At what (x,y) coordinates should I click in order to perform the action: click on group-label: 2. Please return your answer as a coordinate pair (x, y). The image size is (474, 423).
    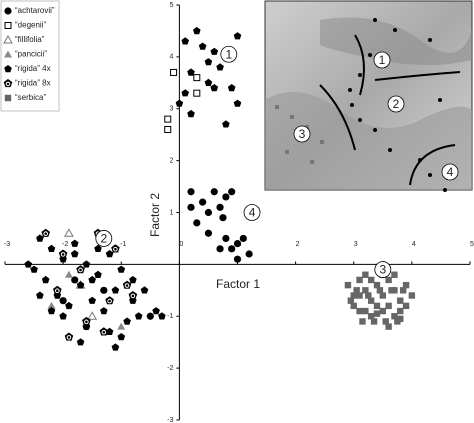
    Looking at the image, I should click on (396, 104).